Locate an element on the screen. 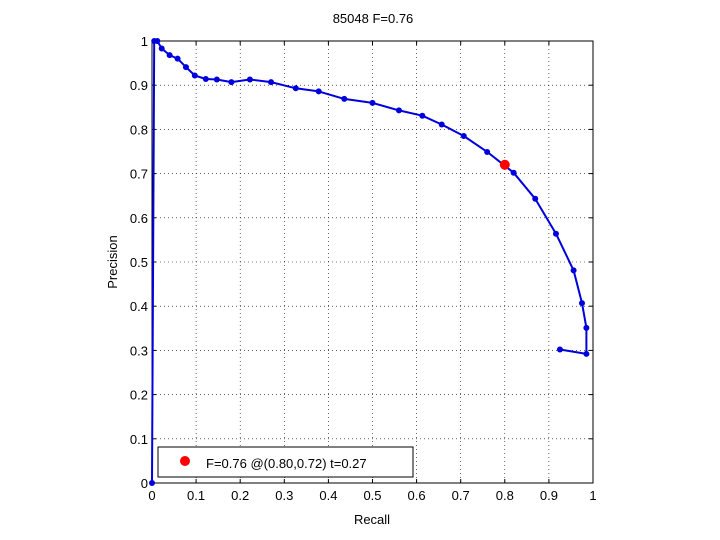 Image resolution: width=720 pixels, height=540 pixels. x-axis-label: Recall is located at coordinates (372, 519).